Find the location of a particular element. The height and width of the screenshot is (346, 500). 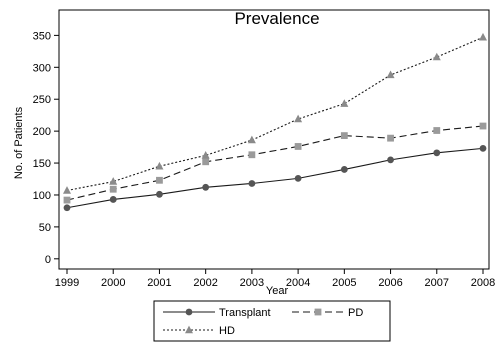

legend-marker-hd is located at coordinates (189, 329).